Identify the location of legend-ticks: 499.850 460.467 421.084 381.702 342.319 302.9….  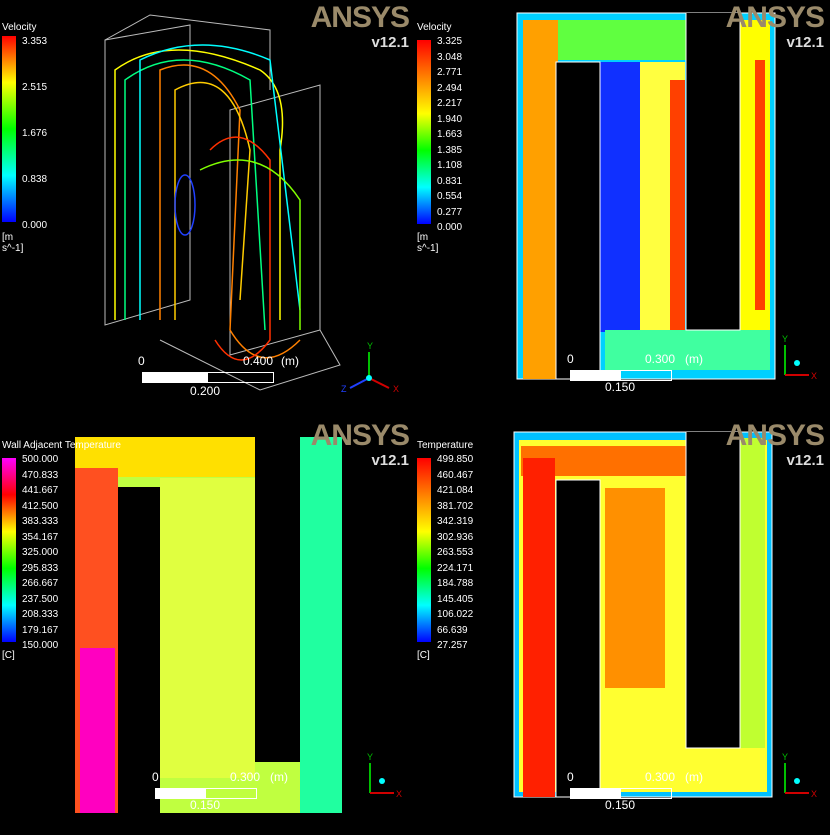
(467, 549).